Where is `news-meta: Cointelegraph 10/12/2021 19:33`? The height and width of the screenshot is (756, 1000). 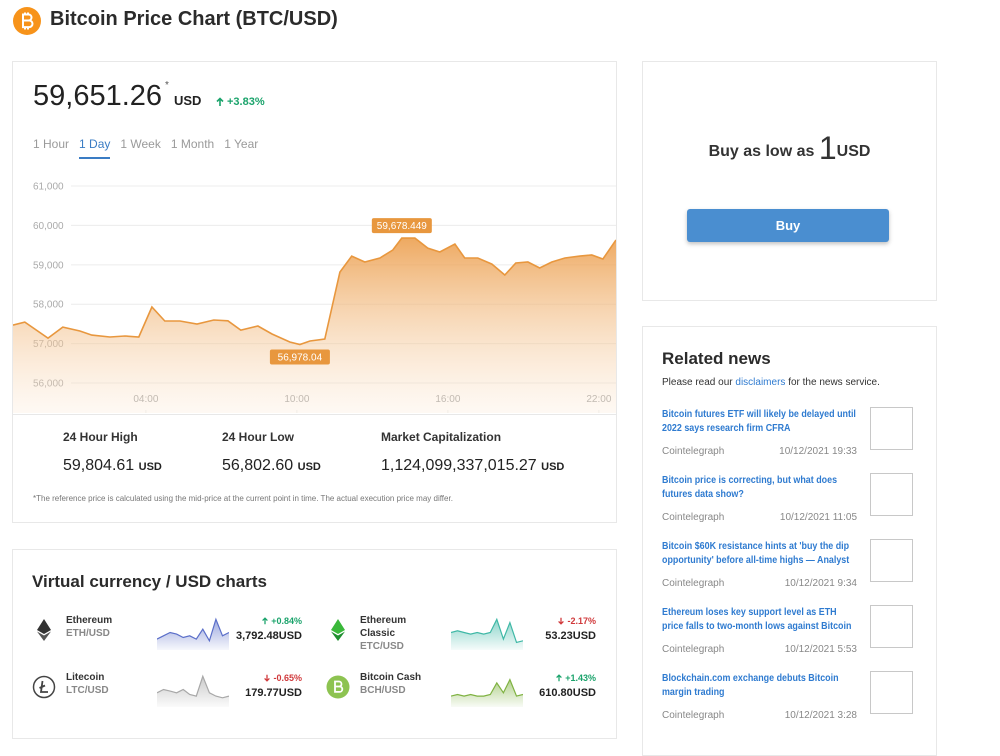 news-meta: Cointelegraph 10/12/2021 19:33 is located at coordinates (759, 451).